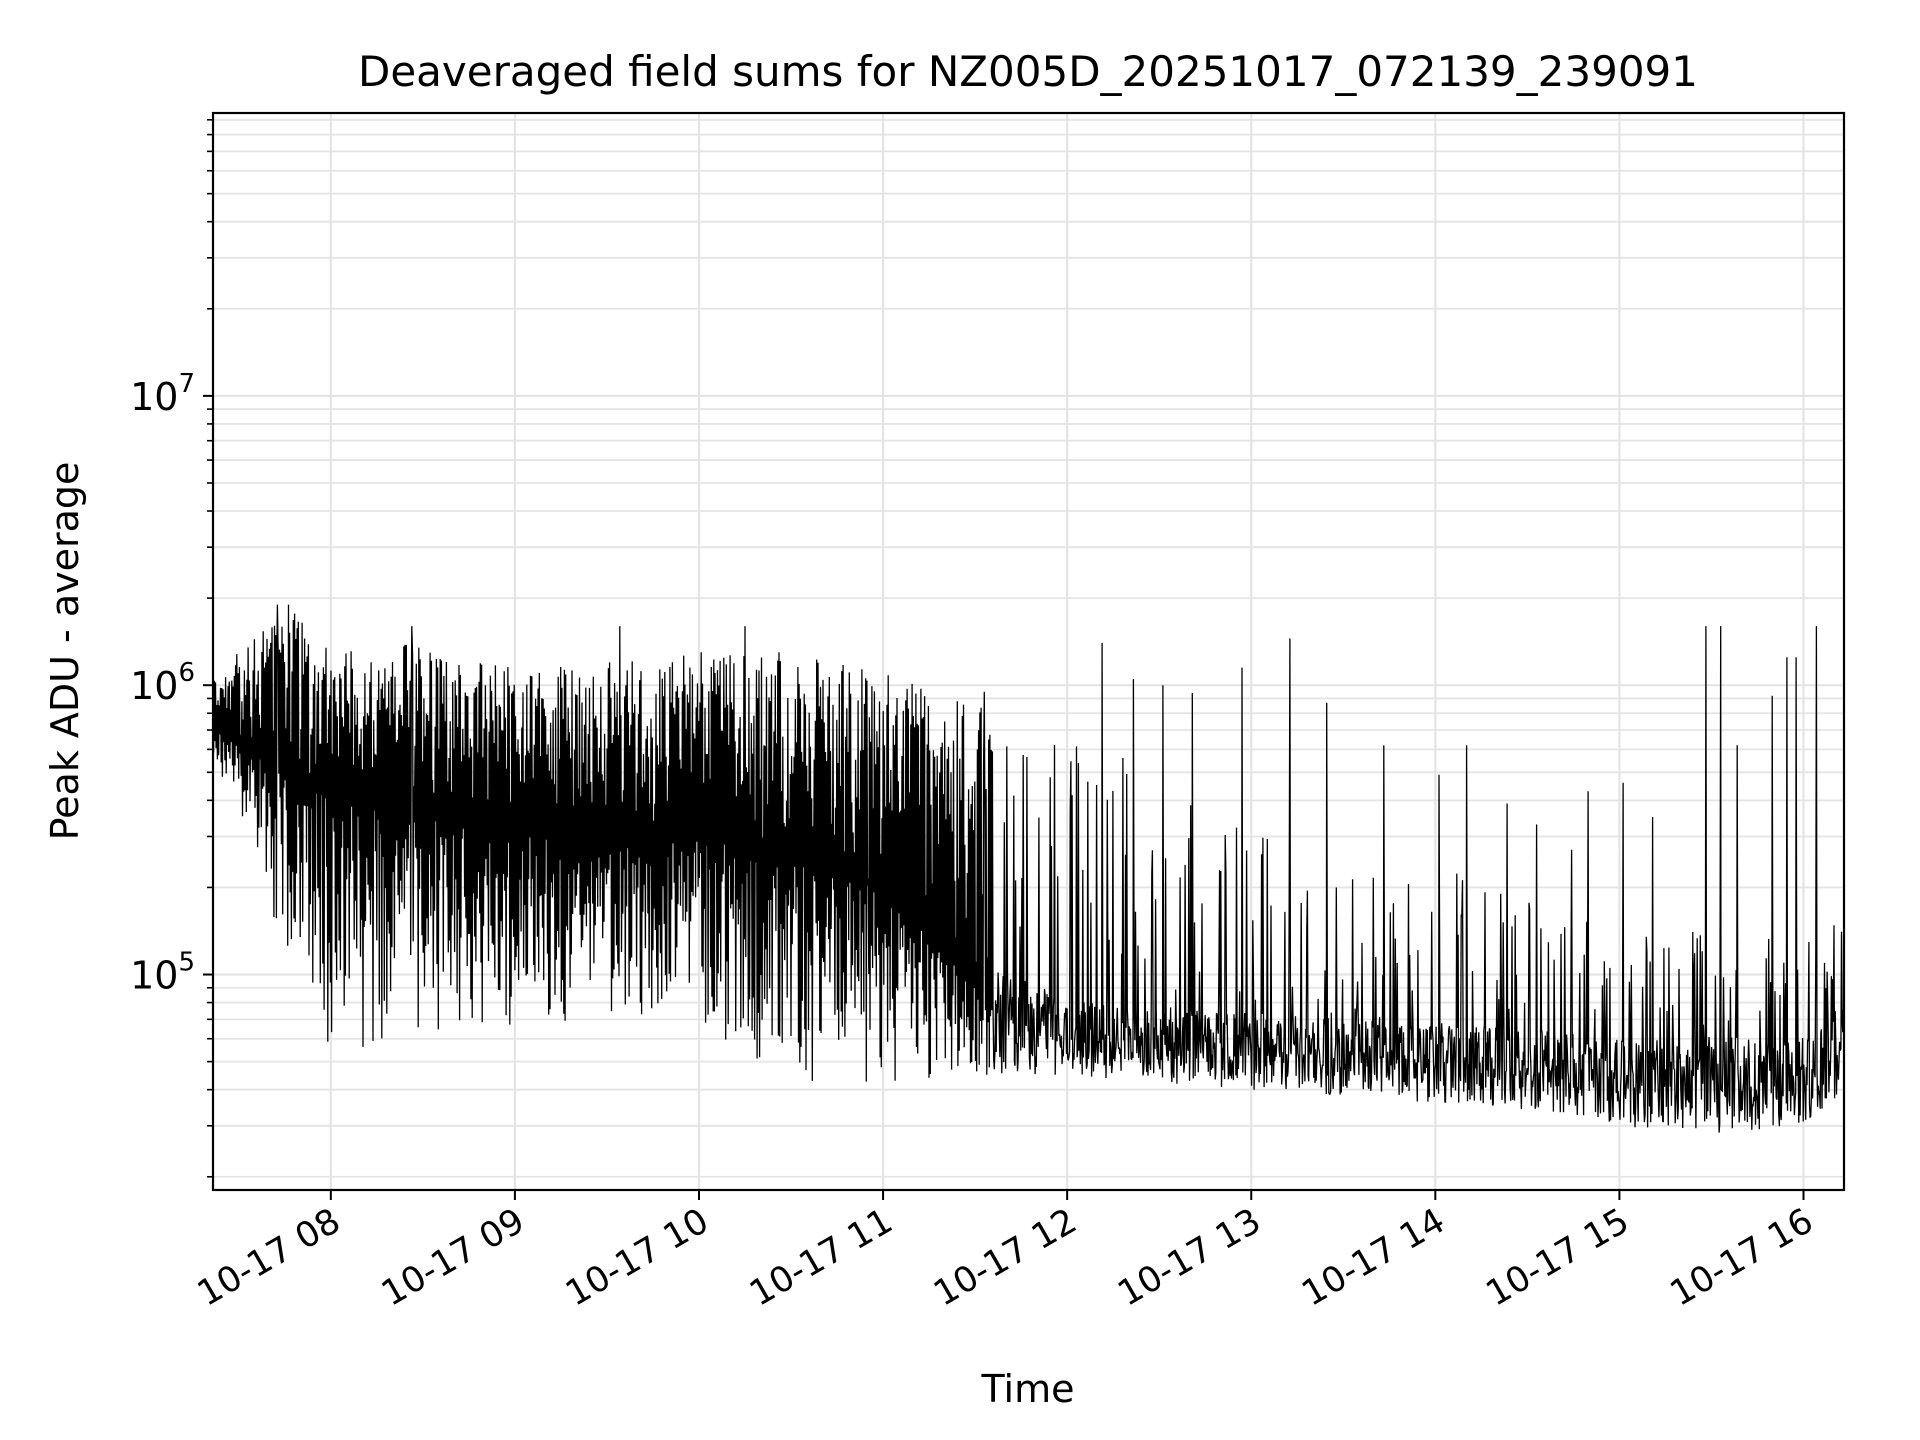  Describe the element at coordinates (1028, 1389) in the screenshot. I see `x-axis-label: Time` at that location.